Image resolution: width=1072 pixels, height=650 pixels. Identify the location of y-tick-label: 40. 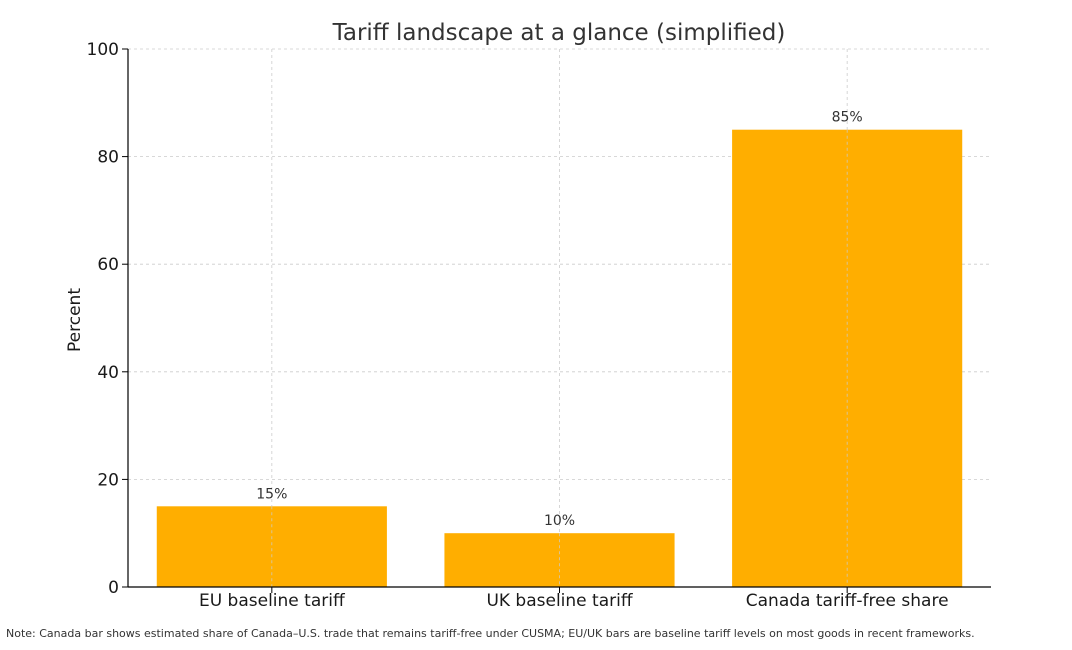
(108, 373).